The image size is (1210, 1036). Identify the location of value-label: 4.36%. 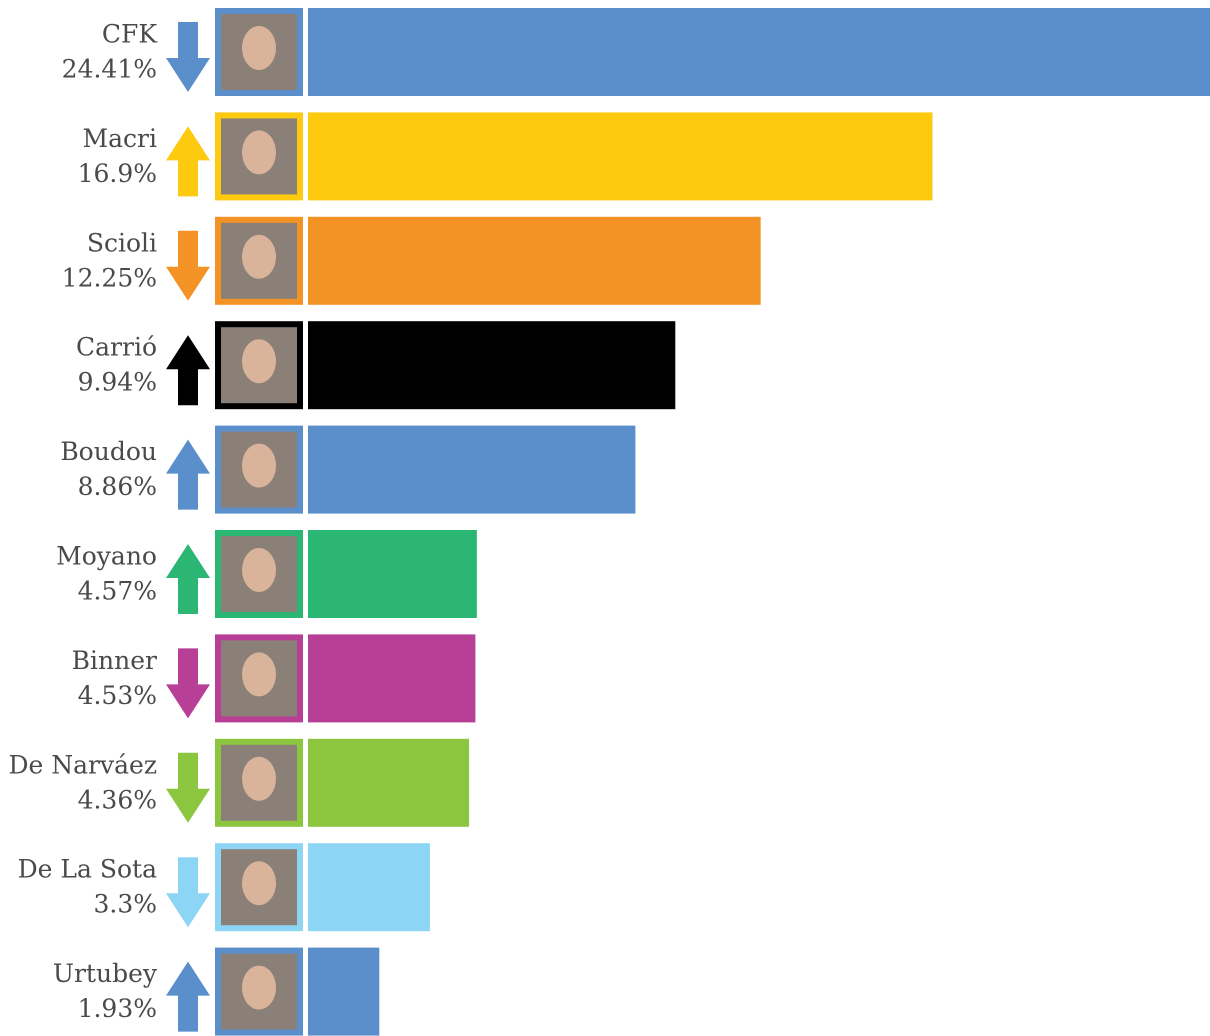
(117, 799).